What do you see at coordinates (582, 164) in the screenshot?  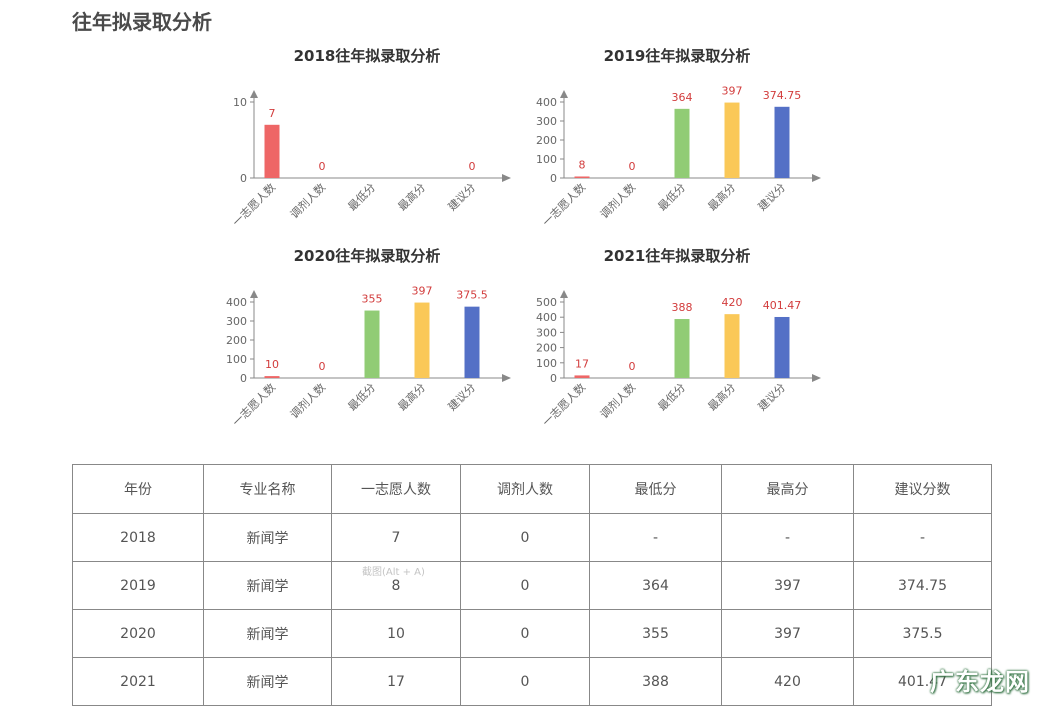 I see `data-label-first-choice: 8` at bounding box center [582, 164].